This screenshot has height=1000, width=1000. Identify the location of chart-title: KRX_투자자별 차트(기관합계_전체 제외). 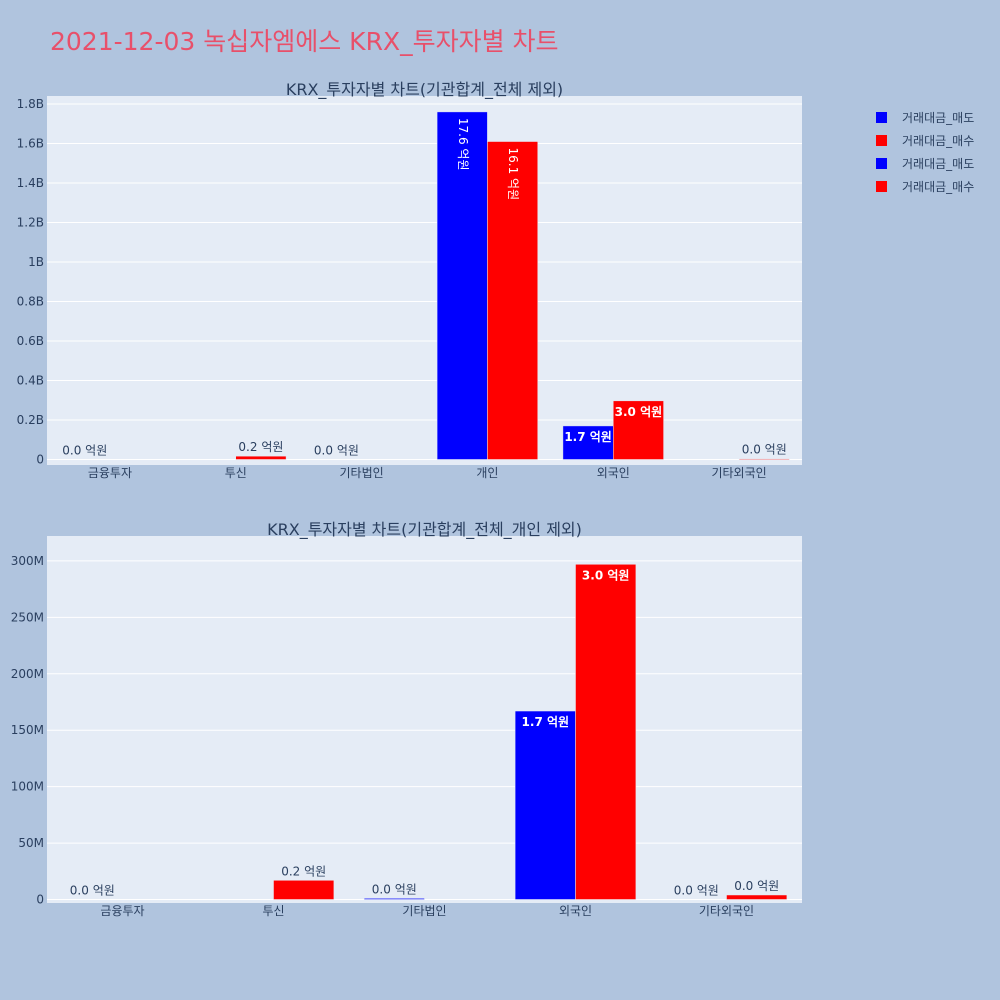
(424, 90).